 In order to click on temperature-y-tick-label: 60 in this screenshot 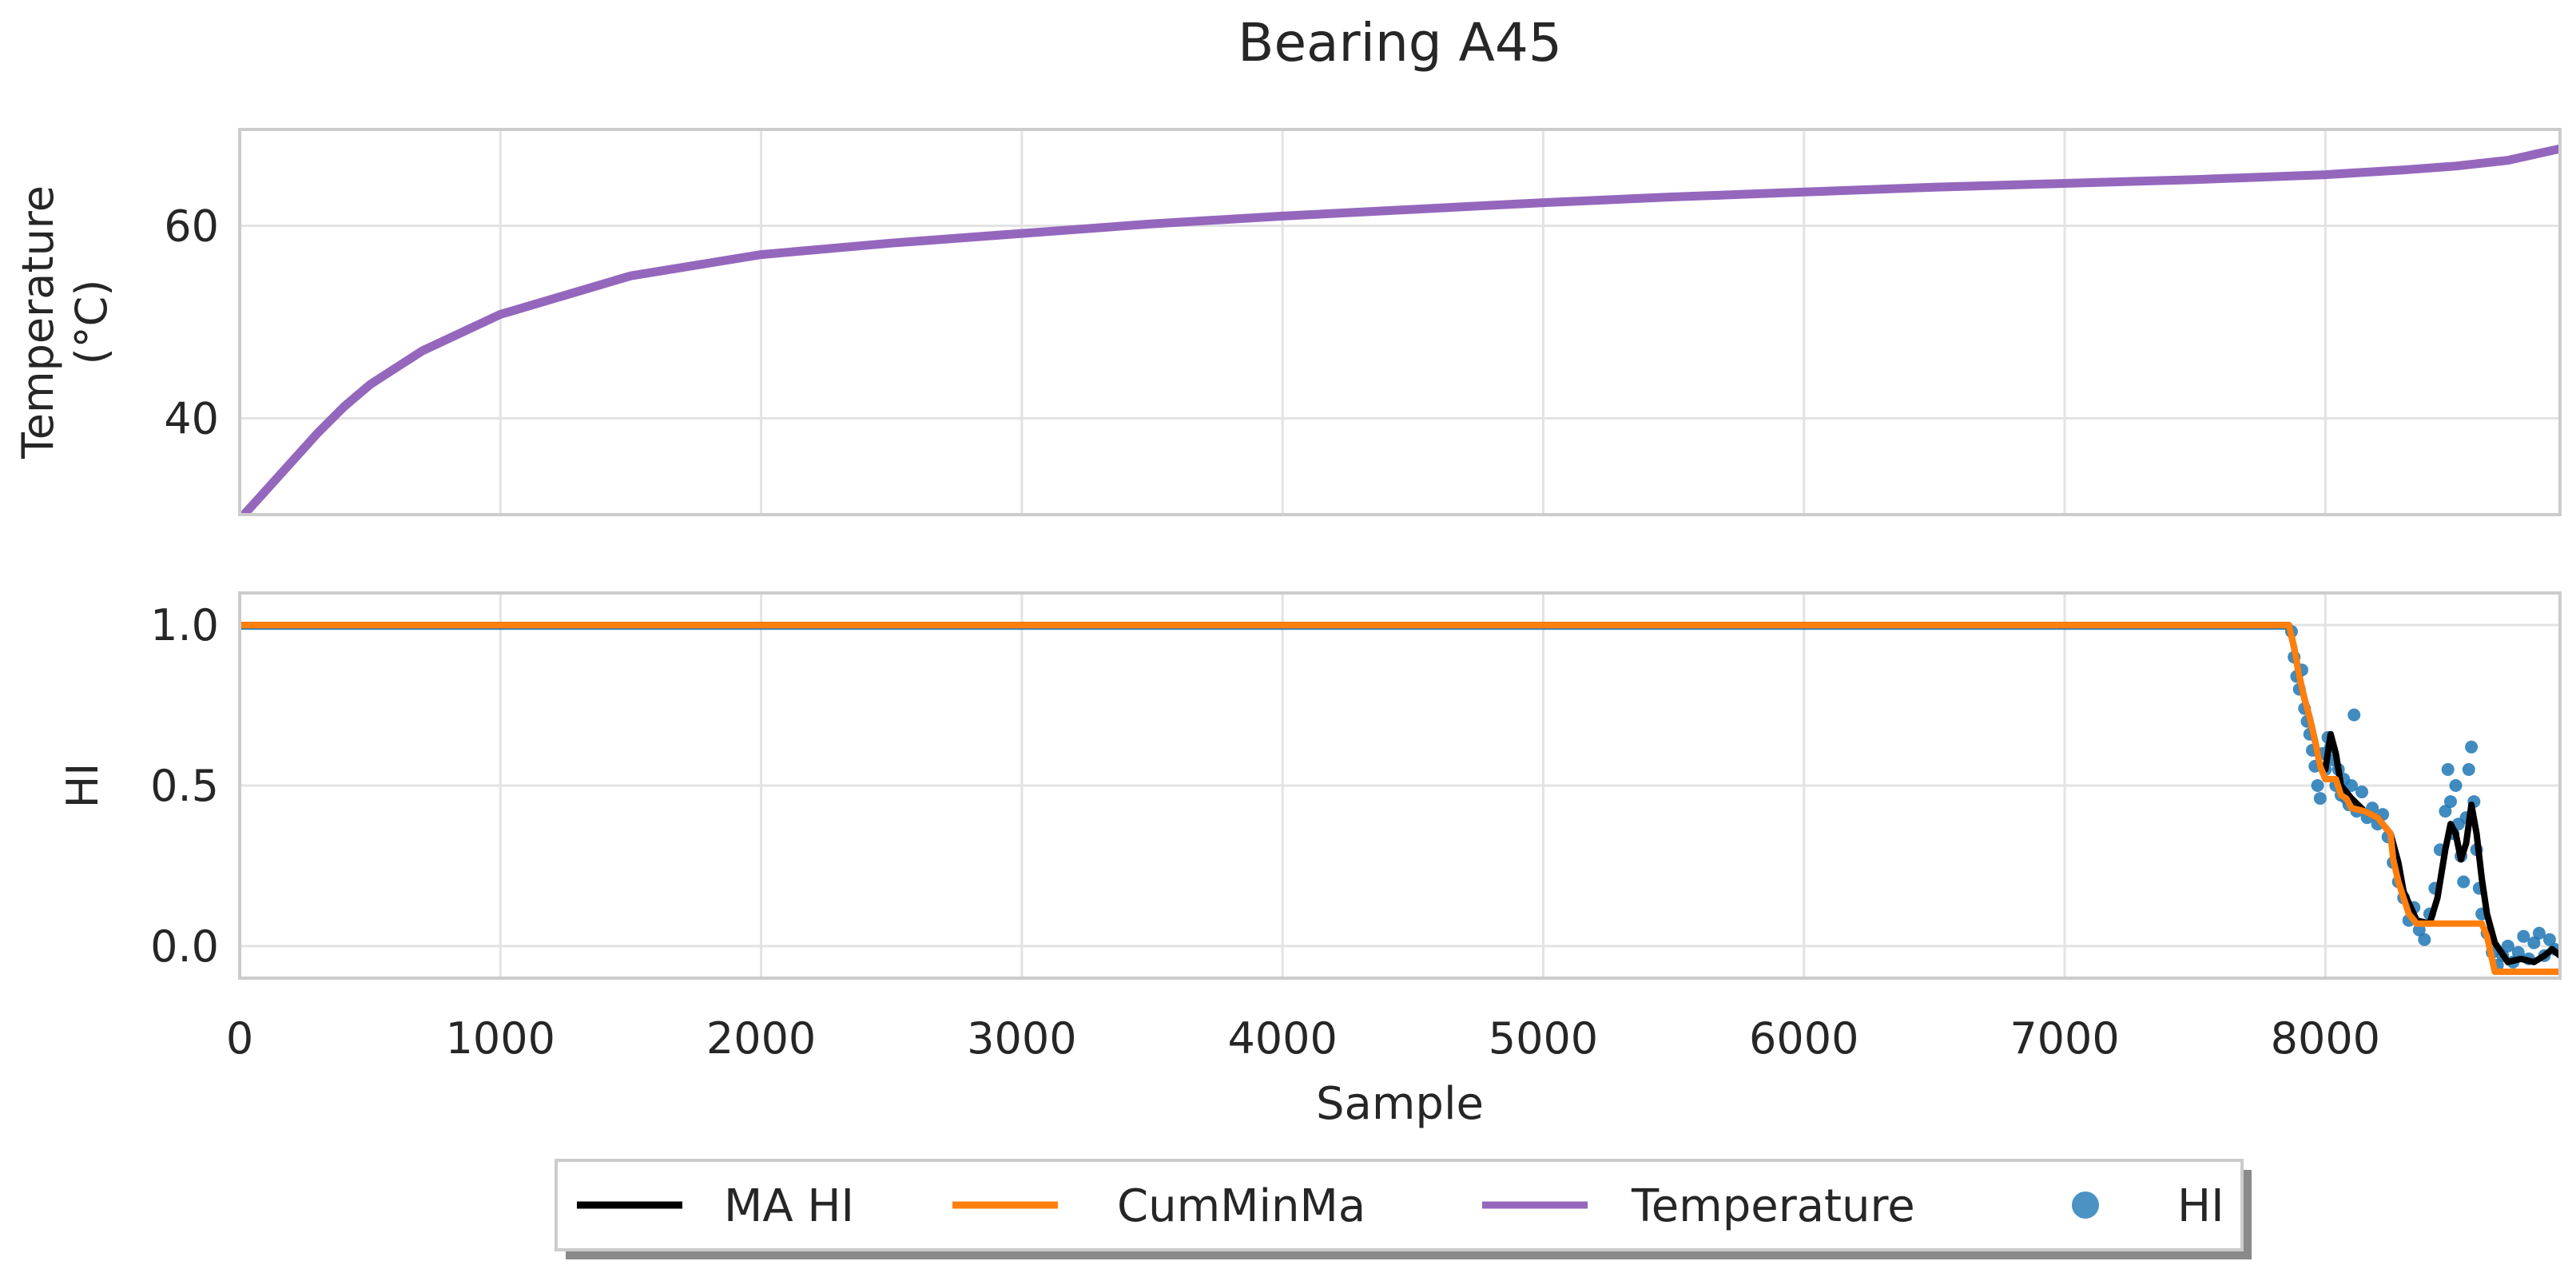, I will do `click(191, 227)`.